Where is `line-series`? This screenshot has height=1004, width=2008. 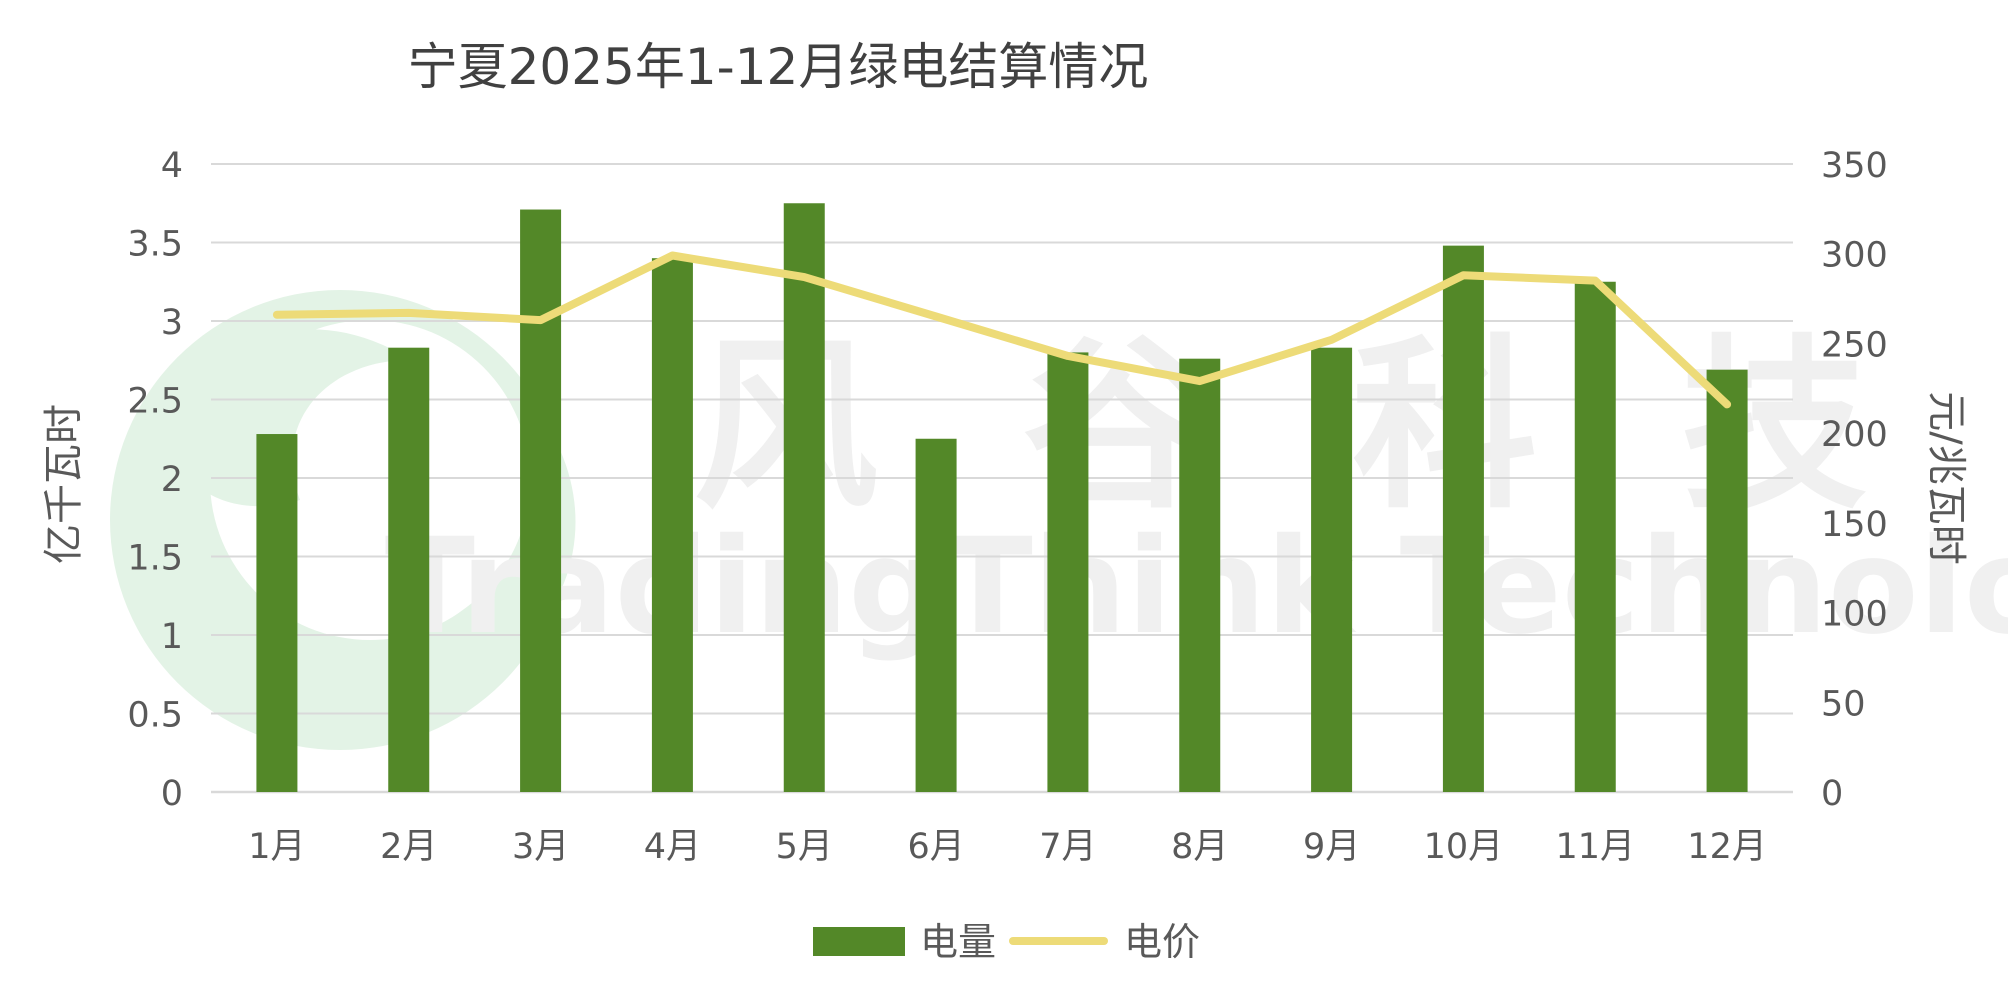 line-series is located at coordinates (1002, 330).